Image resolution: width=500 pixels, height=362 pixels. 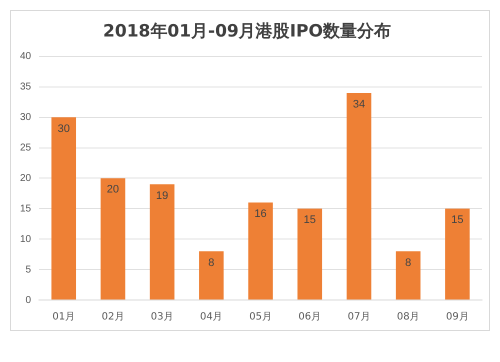 What do you see at coordinates (26, 148) in the screenshot?
I see `y-tick-label: 25` at bounding box center [26, 148].